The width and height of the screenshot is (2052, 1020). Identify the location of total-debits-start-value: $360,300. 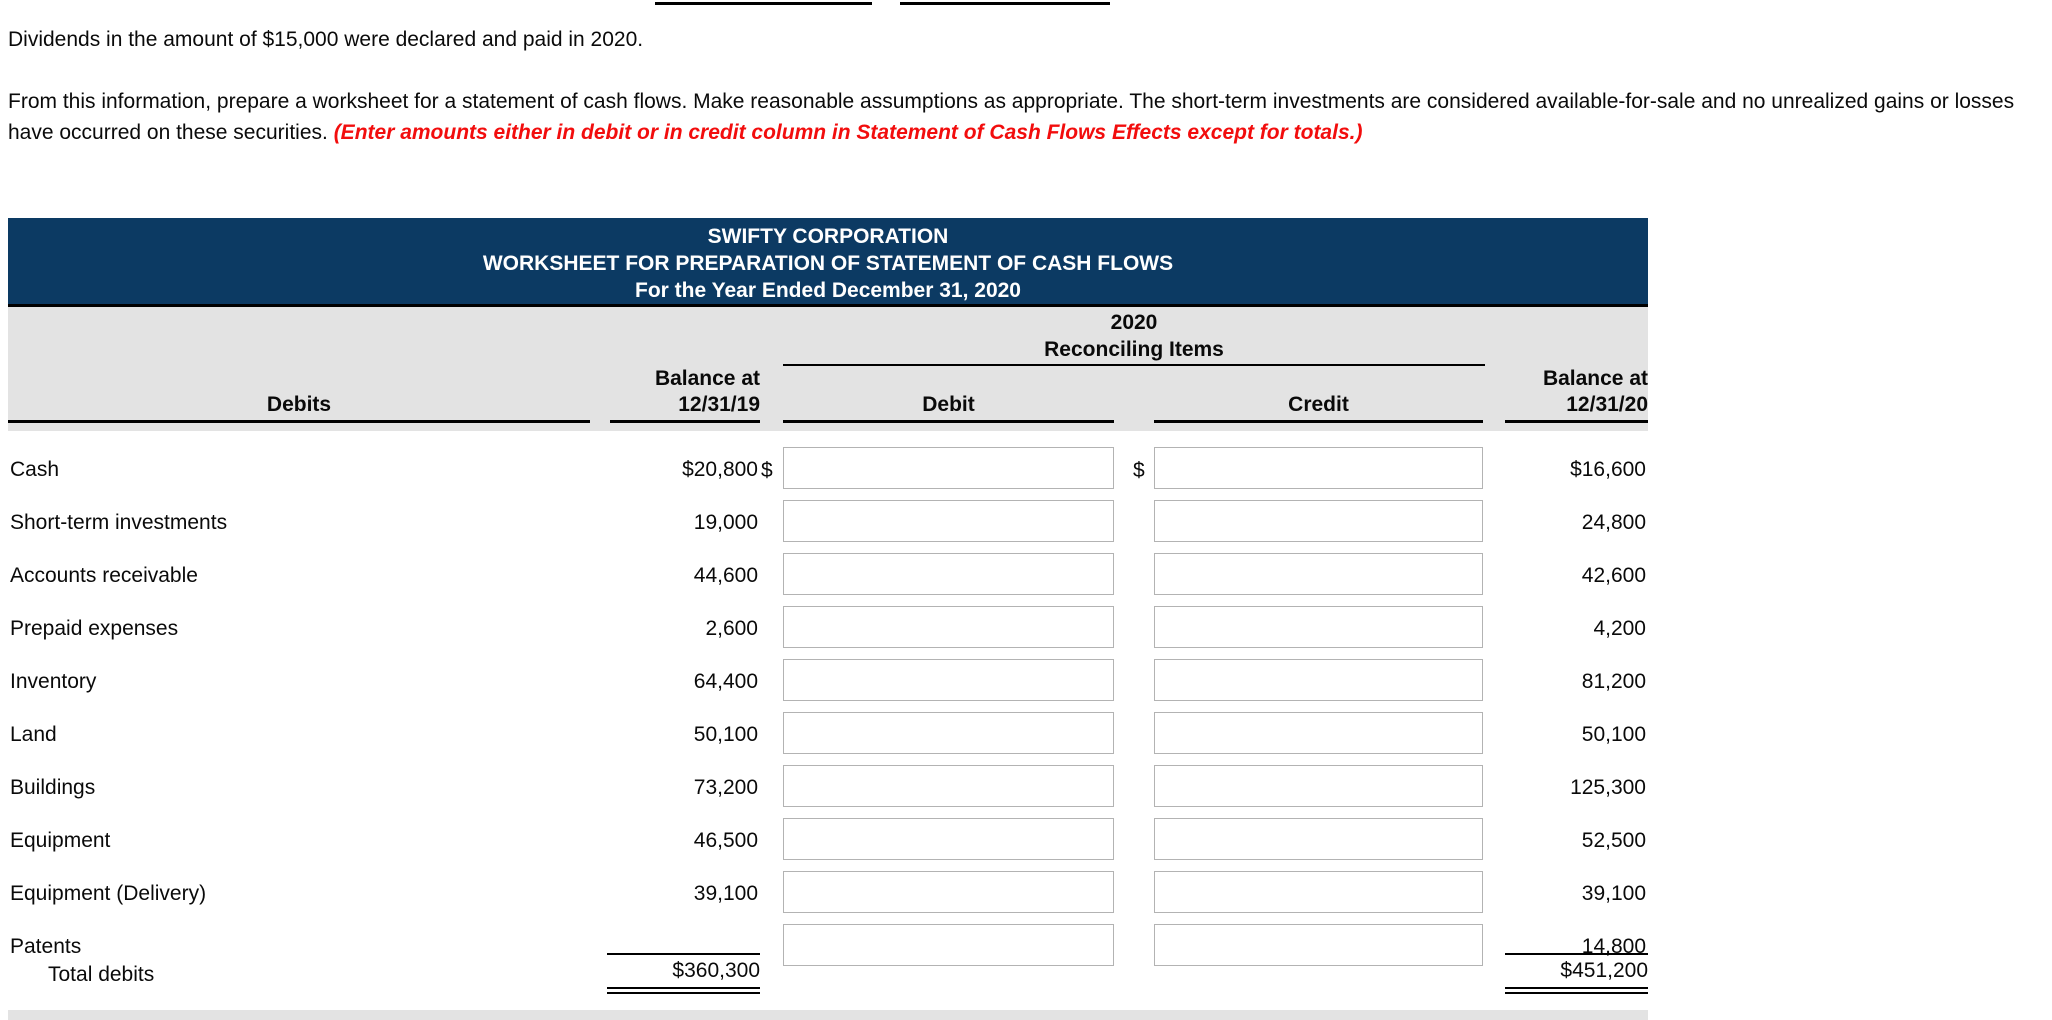
(683, 973).